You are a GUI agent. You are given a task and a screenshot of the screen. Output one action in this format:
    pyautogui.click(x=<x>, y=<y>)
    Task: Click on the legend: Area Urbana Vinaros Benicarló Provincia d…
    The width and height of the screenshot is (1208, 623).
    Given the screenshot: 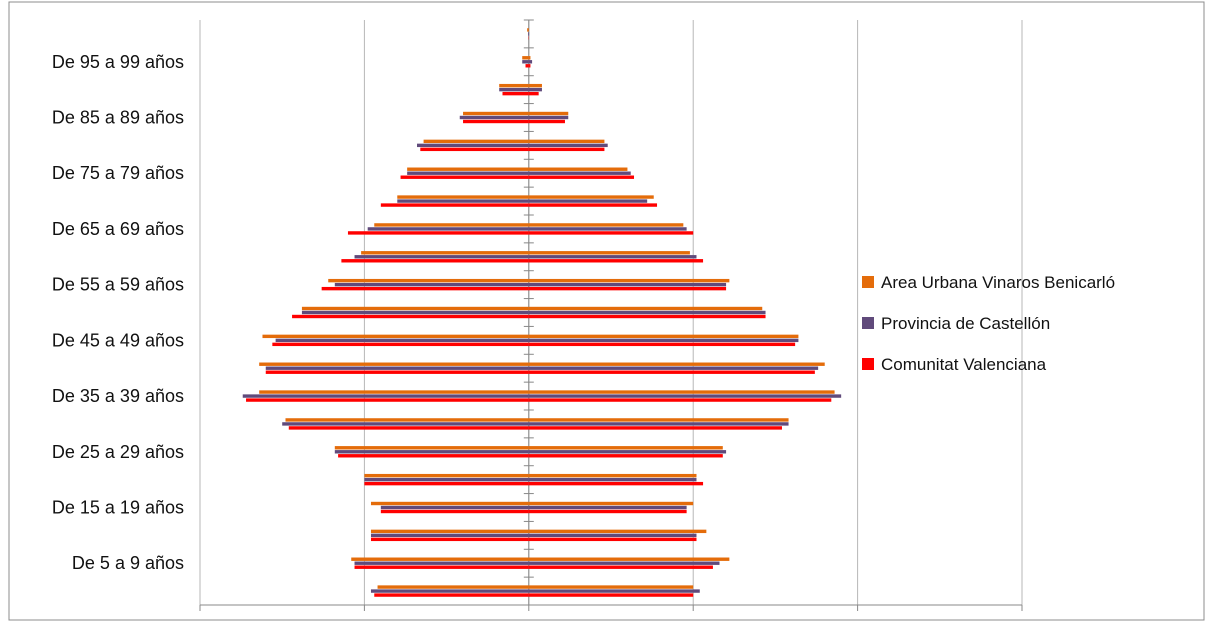 What is the action you would take?
    pyautogui.click(x=988, y=323)
    